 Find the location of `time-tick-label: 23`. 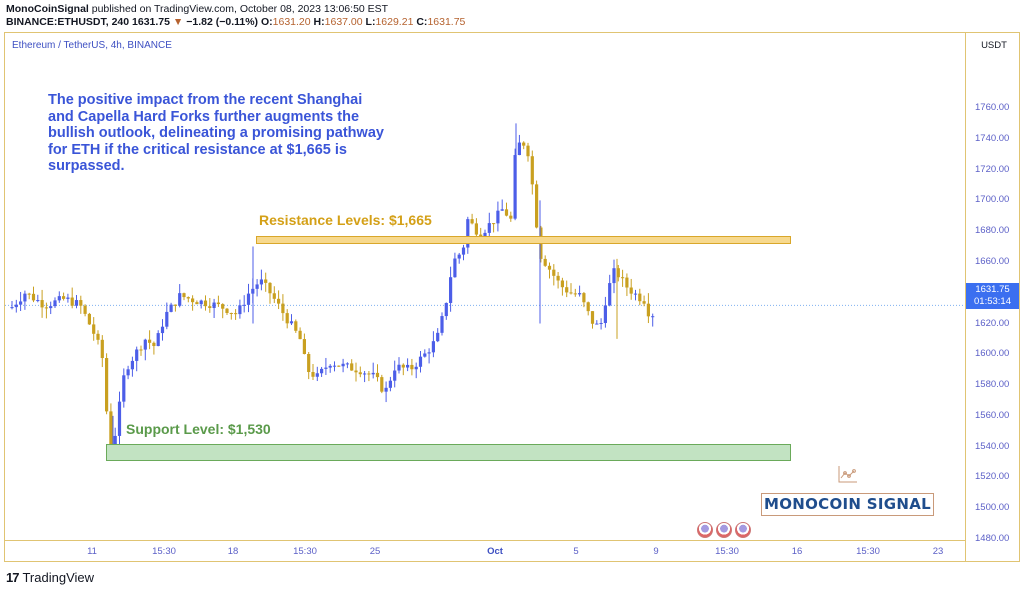

time-tick-label: 23 is located at coordinates (938, 551).